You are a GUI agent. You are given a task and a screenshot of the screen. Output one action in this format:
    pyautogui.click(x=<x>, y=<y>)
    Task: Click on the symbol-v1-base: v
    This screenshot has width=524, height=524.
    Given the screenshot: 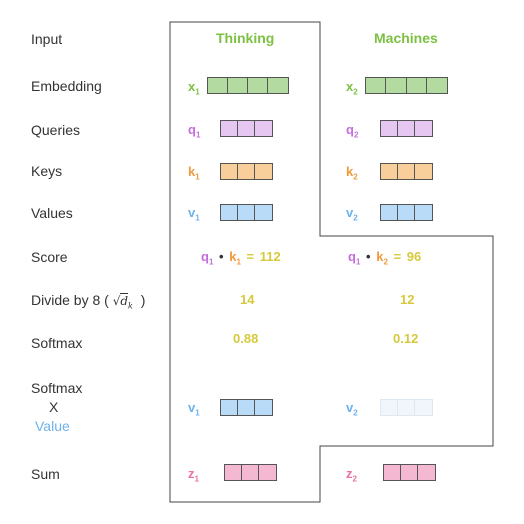 What is the action you would take?
    pyautogui.click(x=192, y=212)
    